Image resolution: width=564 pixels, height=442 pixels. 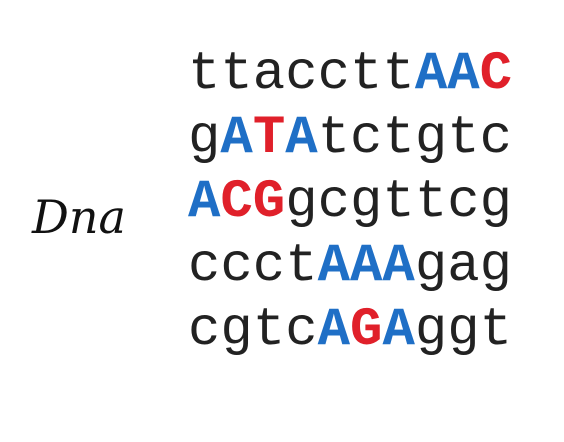 I want to click on sequence-row-5: cgtcAGAggt, so click(x=350, y=331).